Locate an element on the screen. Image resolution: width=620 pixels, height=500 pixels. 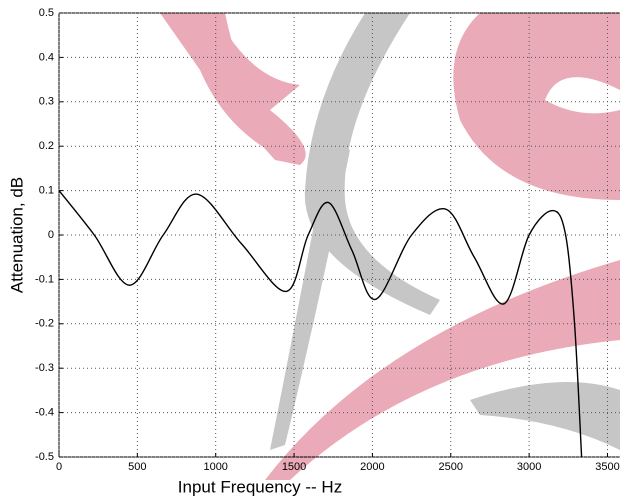
x-tick-label: 3000 is located at coordinates (529, 467).